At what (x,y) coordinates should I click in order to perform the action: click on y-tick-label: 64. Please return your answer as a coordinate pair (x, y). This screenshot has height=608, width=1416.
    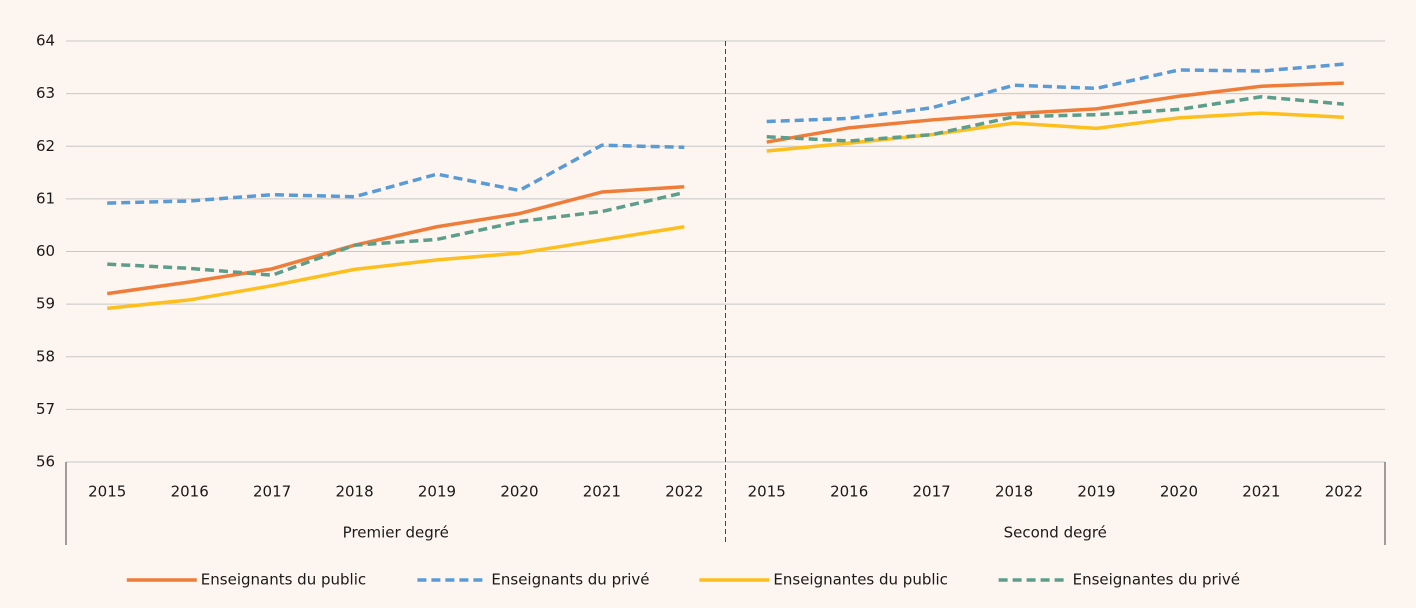
    Looking at the image, I should click on (45, 41).